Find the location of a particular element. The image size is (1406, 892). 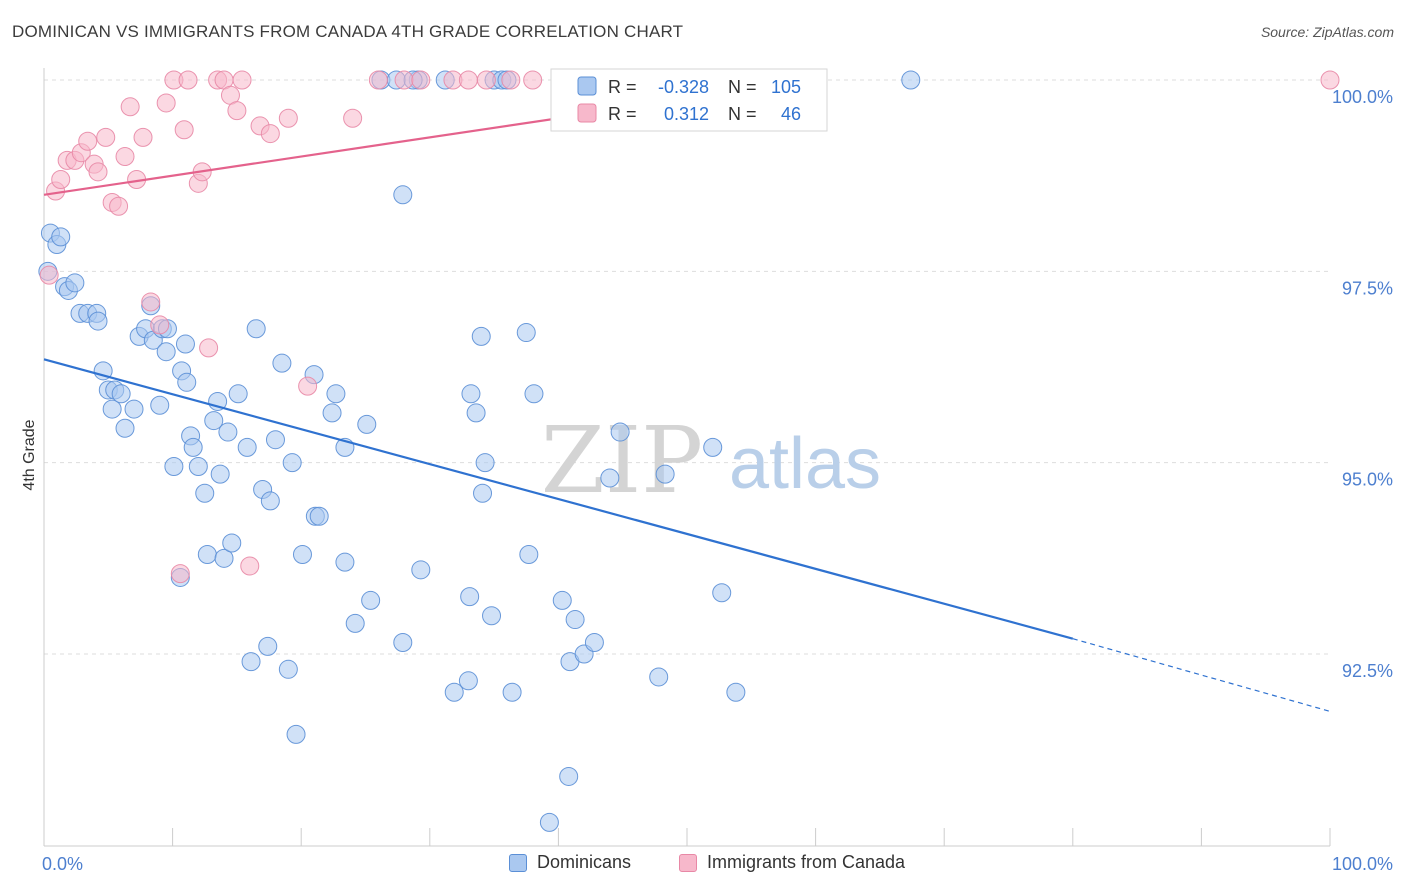

legend-label: Immigrants from Canada is located at coordinates (806, 862).